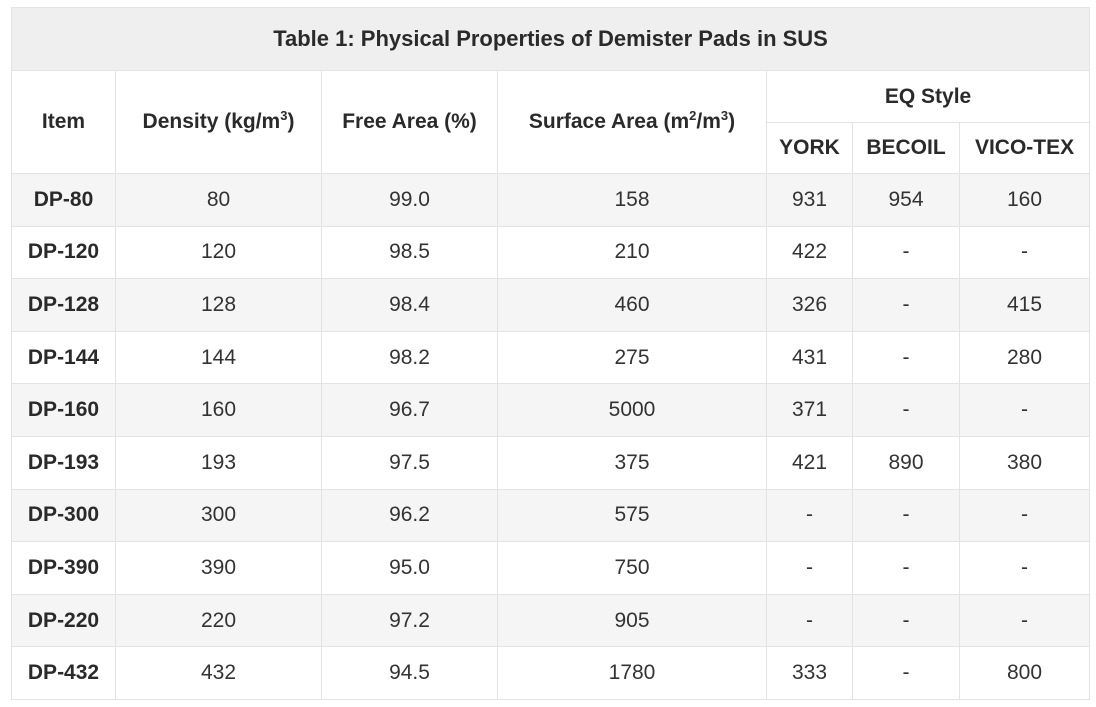 The image size is (1096, 707). What do you see at coordinates (409, 252) in the screenshot?
I see `cell-free-area: 98.5` at bounding box center [409, 252].